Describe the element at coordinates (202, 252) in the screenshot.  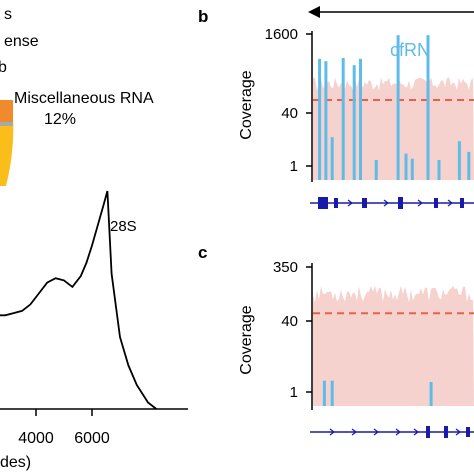
I see `panel-letter-c: c` at that location.